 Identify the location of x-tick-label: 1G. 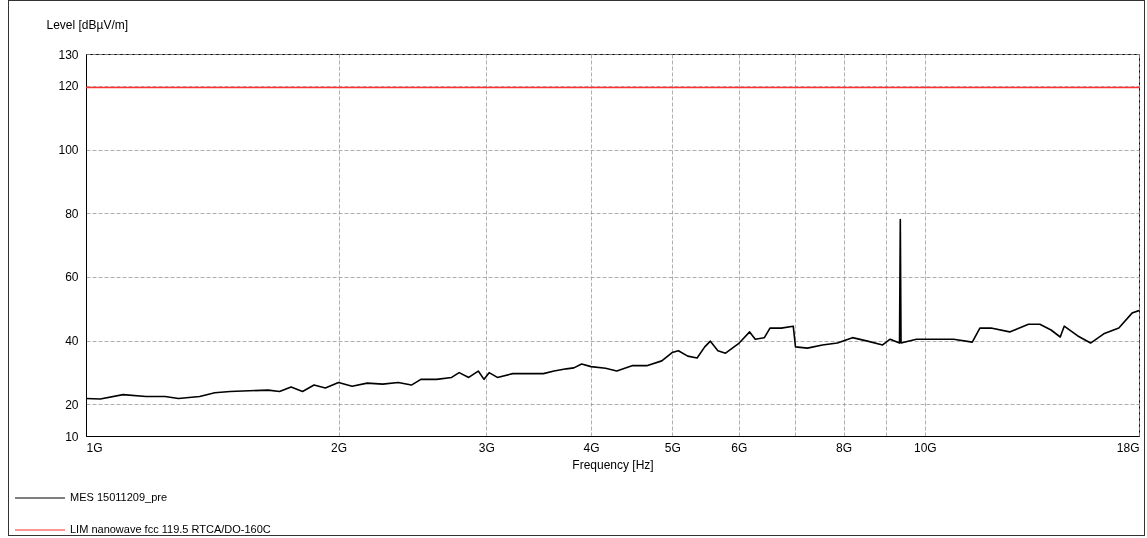
(94, 447).